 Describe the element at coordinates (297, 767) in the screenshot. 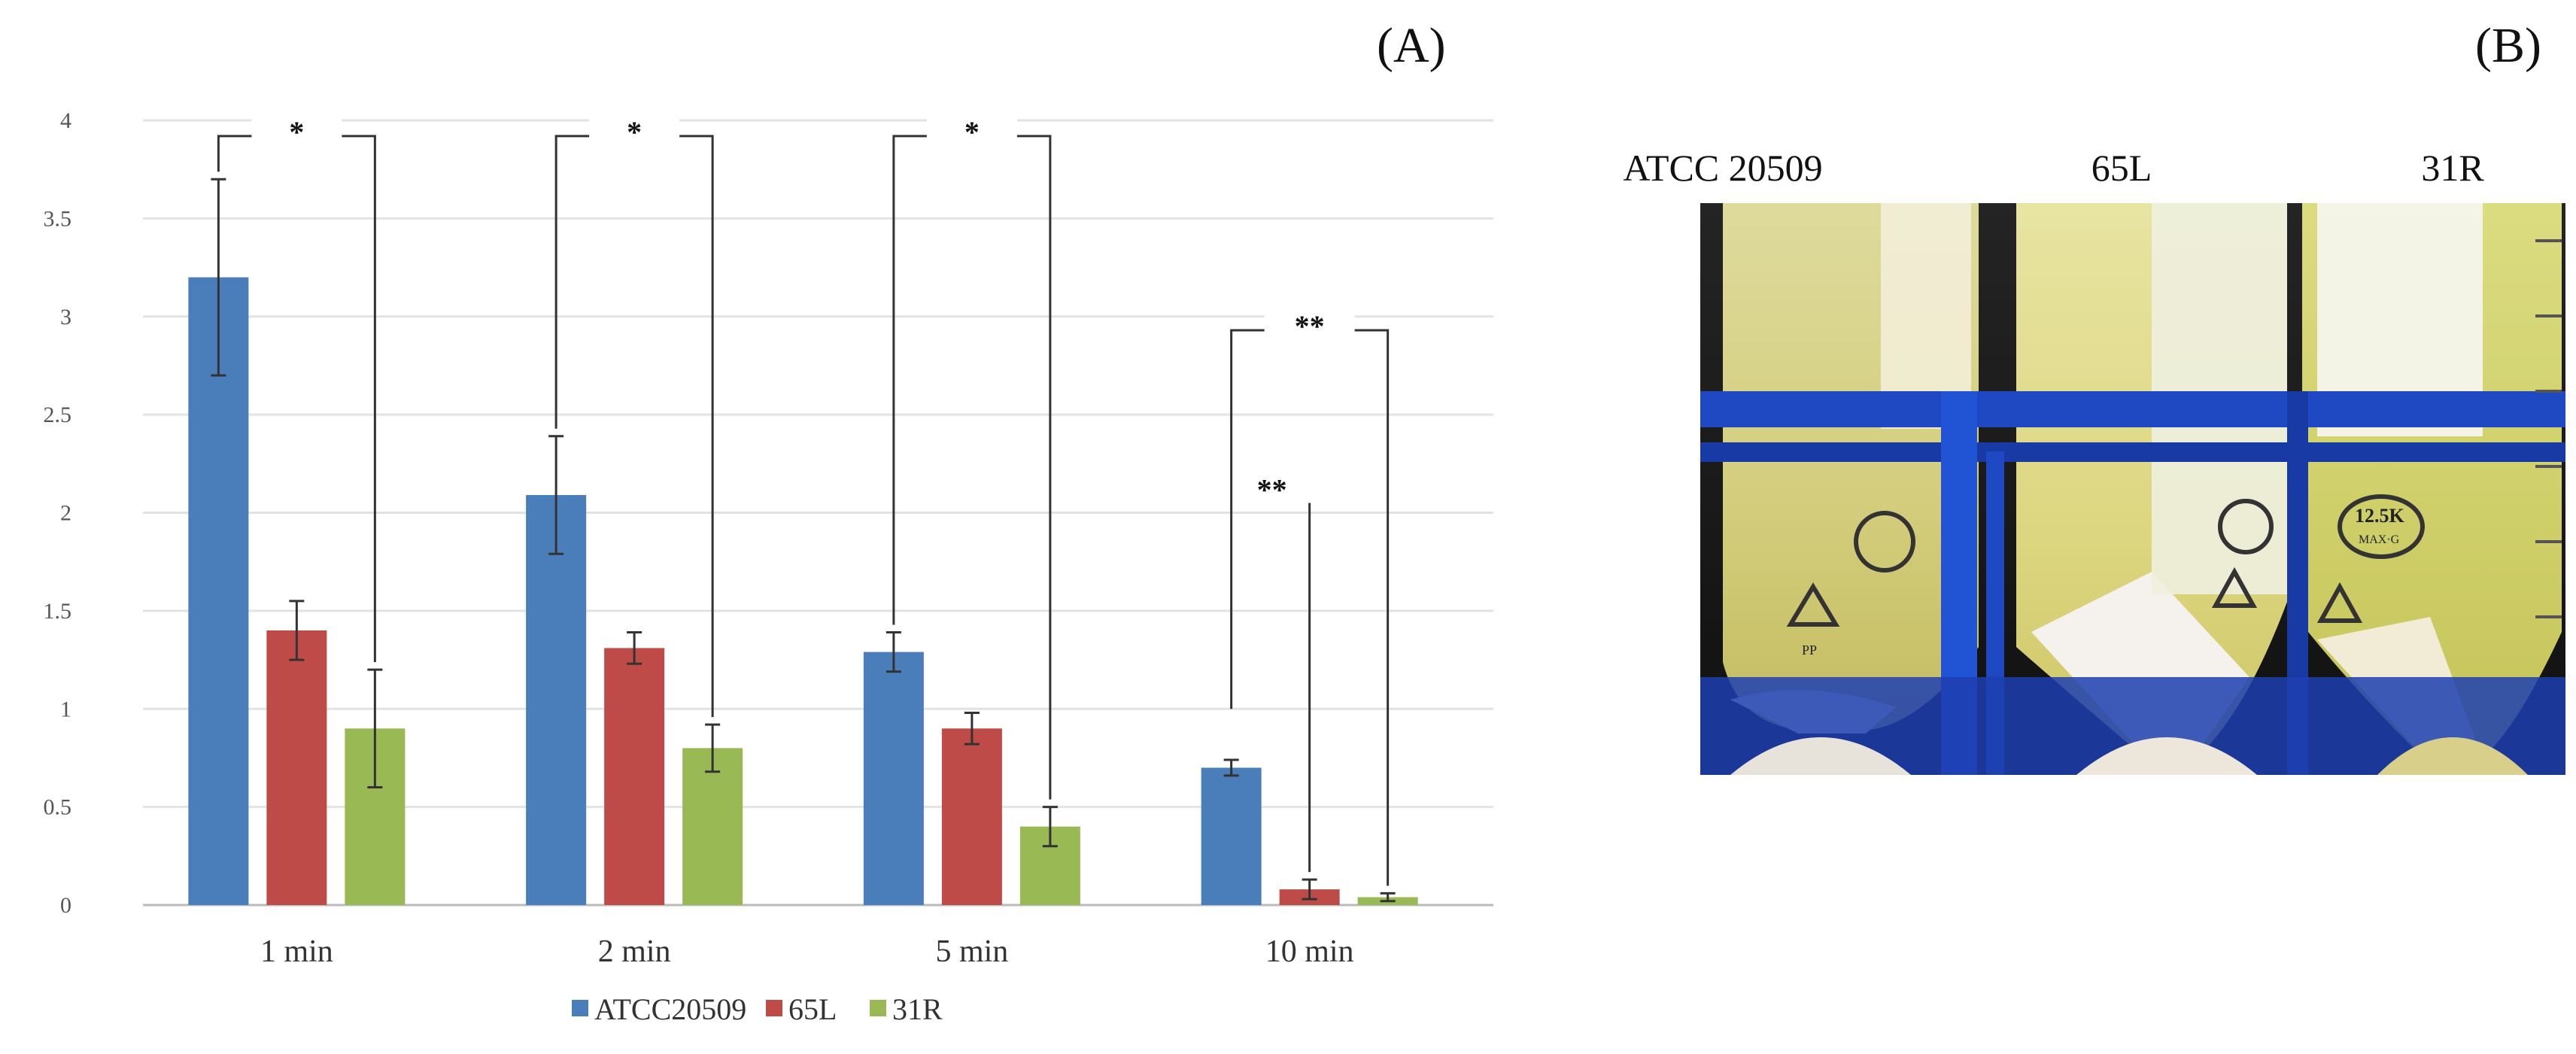

I see `bar-65L-1-min` at that location.